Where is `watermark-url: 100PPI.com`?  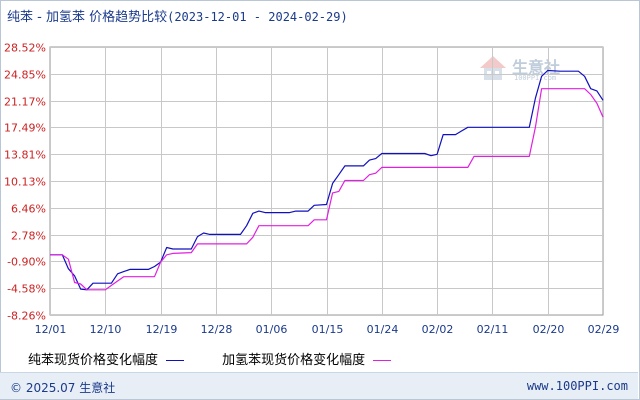 watermark-url: 100PPI.com is located at coordinates (535, 78).